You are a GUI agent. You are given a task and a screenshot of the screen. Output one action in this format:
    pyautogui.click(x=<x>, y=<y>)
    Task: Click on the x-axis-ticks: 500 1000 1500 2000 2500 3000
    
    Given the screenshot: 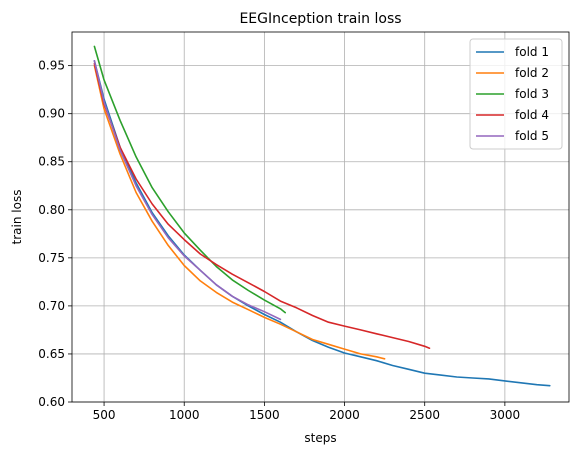 What is the action you would take?
    pyautogui.click(x=307, y=412)
    